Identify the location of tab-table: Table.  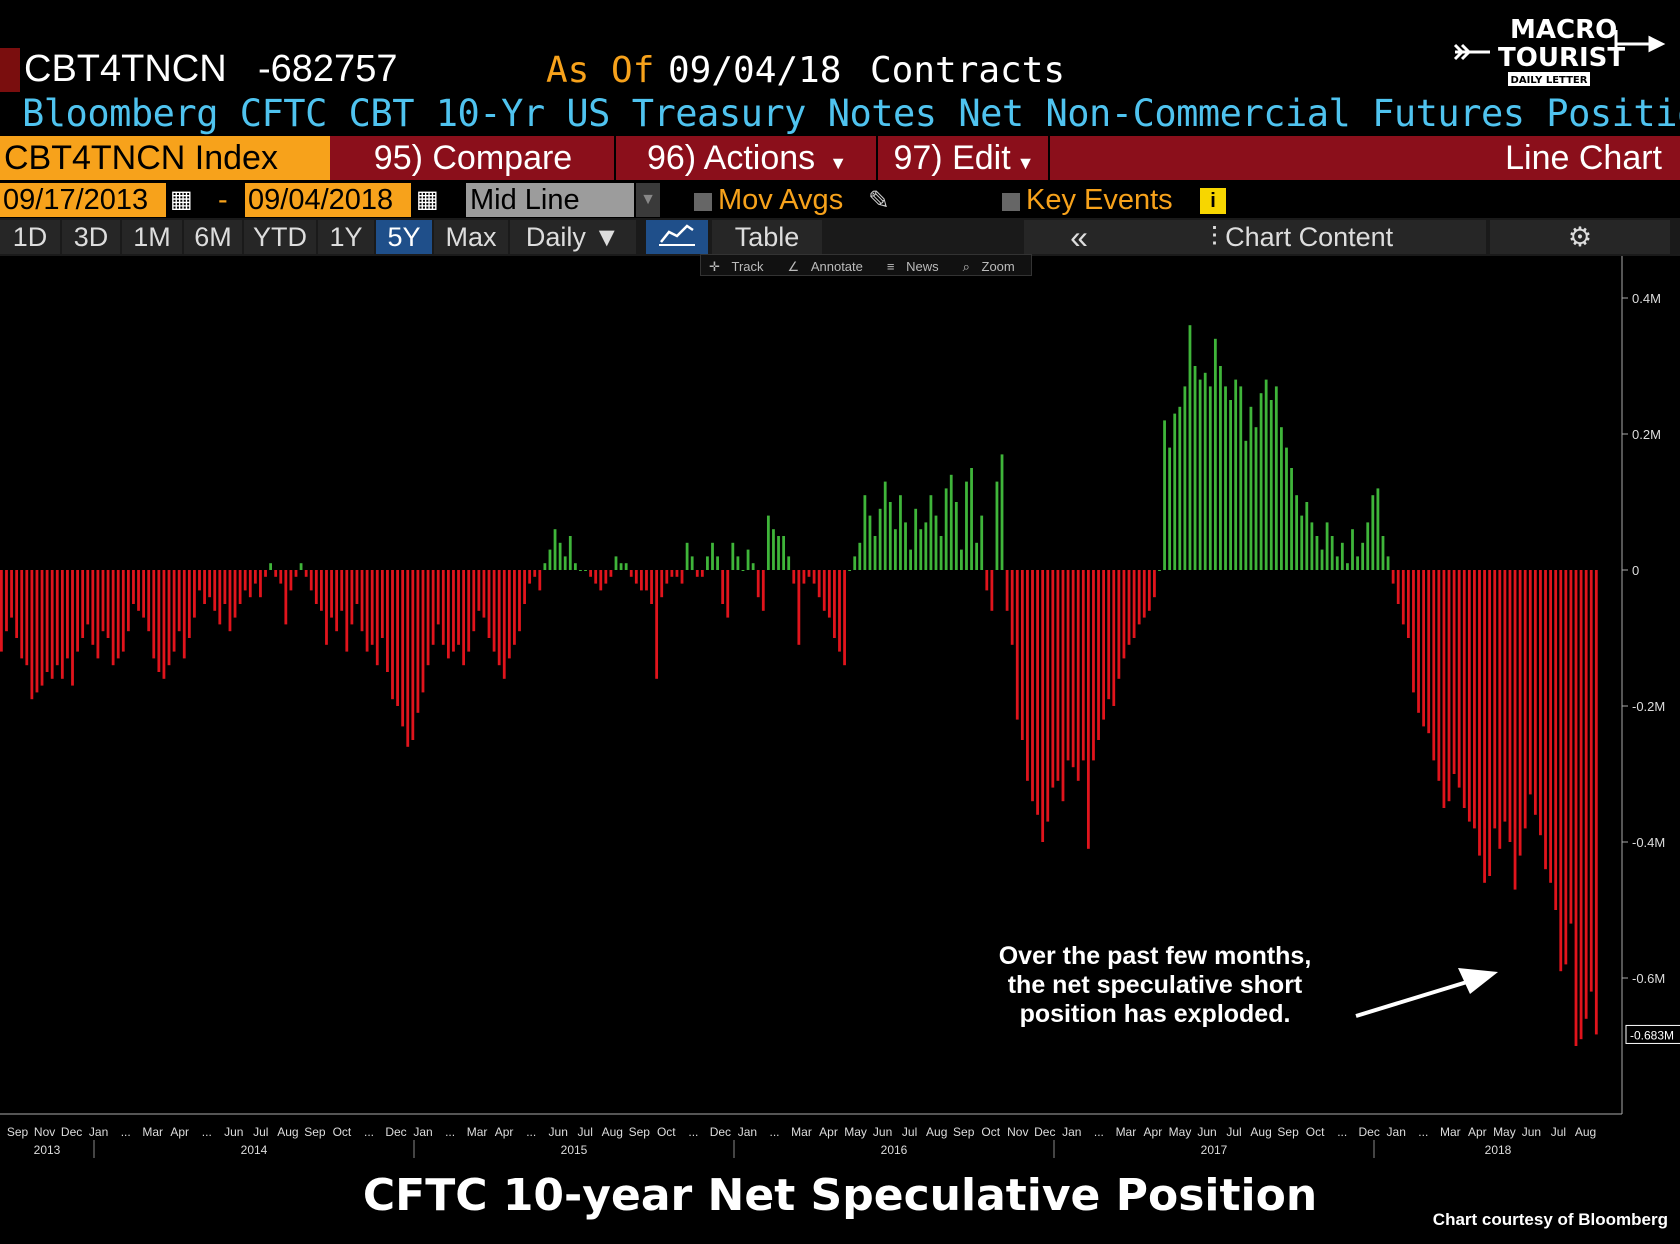
(767, 237).